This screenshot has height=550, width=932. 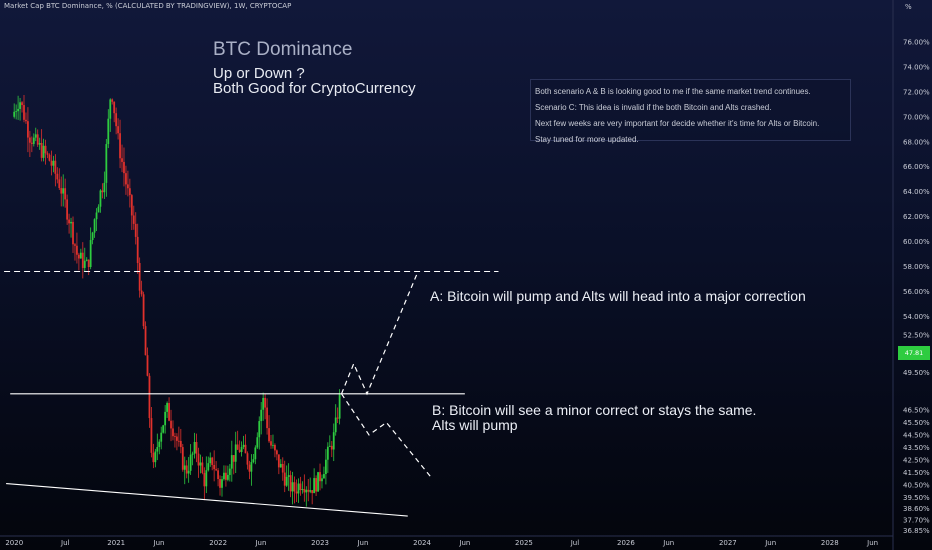 What do you see at coordinates (116, 543) in the screenshot?
I see `x-tick-label: 2021` at bounding box center [116, 543].